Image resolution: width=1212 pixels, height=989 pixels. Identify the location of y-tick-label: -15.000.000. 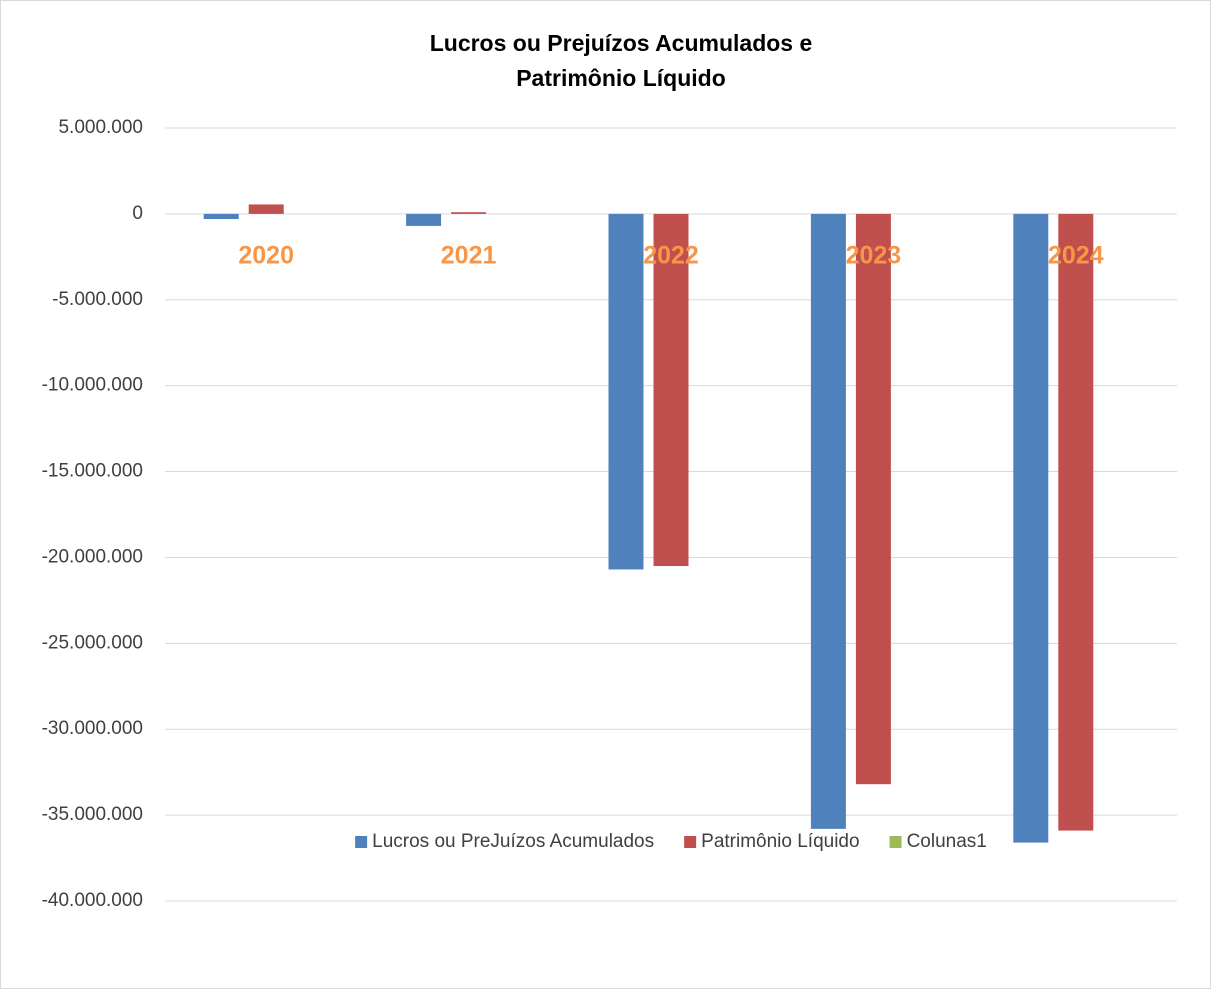
(92, 471).